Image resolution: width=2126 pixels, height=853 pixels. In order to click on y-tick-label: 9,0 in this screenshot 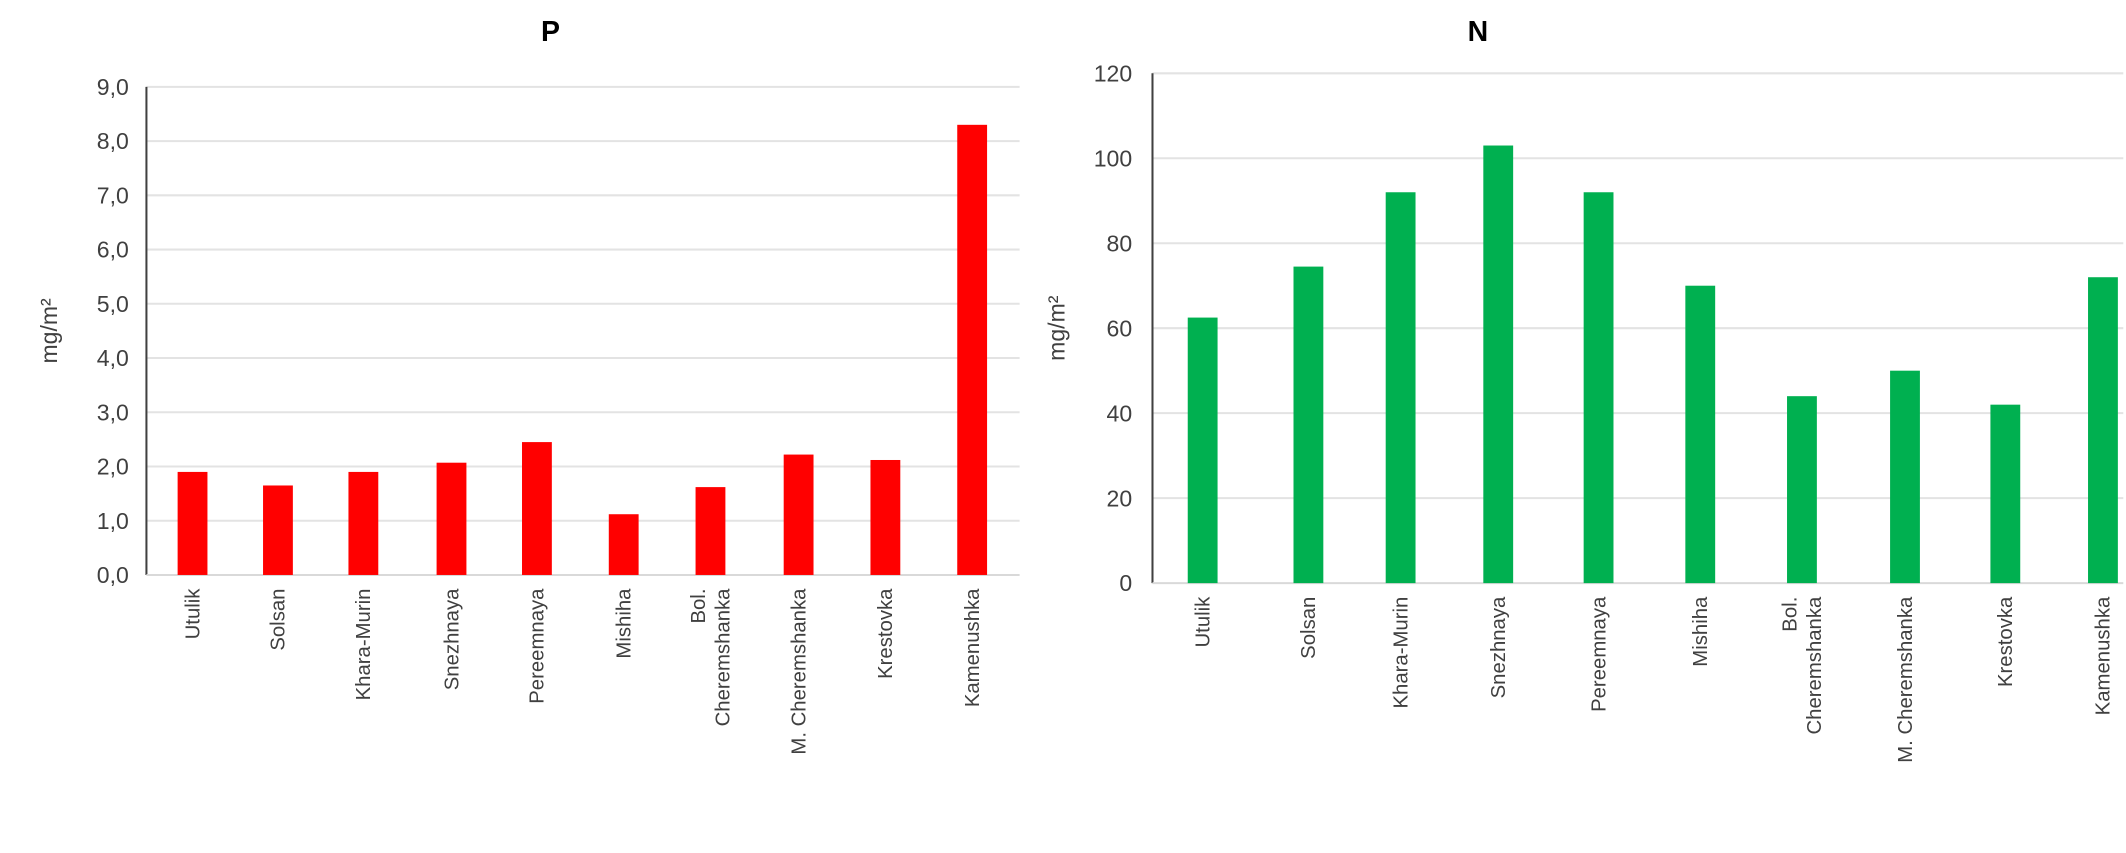, I will do `click(113, 87)`.